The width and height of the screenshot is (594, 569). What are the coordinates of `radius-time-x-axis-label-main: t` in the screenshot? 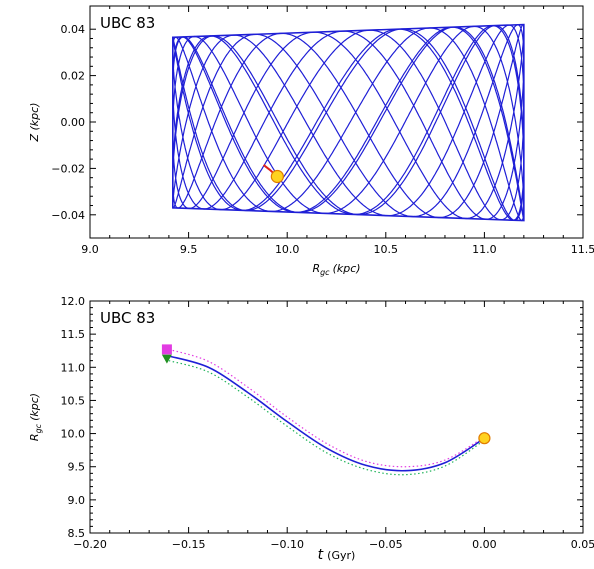 It's located at (321, 555).